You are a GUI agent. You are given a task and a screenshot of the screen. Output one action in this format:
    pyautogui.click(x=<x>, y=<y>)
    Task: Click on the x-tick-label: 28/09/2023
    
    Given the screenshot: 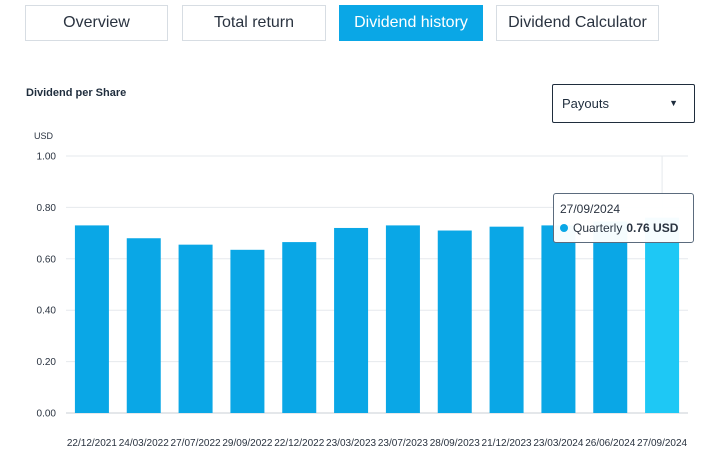 What is the action you would take?
    pyautogui.click(x=455, y=443)
    